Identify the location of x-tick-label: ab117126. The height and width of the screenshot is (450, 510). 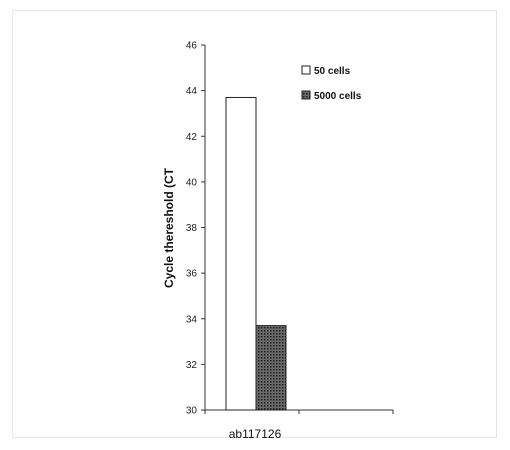
(255, 434).